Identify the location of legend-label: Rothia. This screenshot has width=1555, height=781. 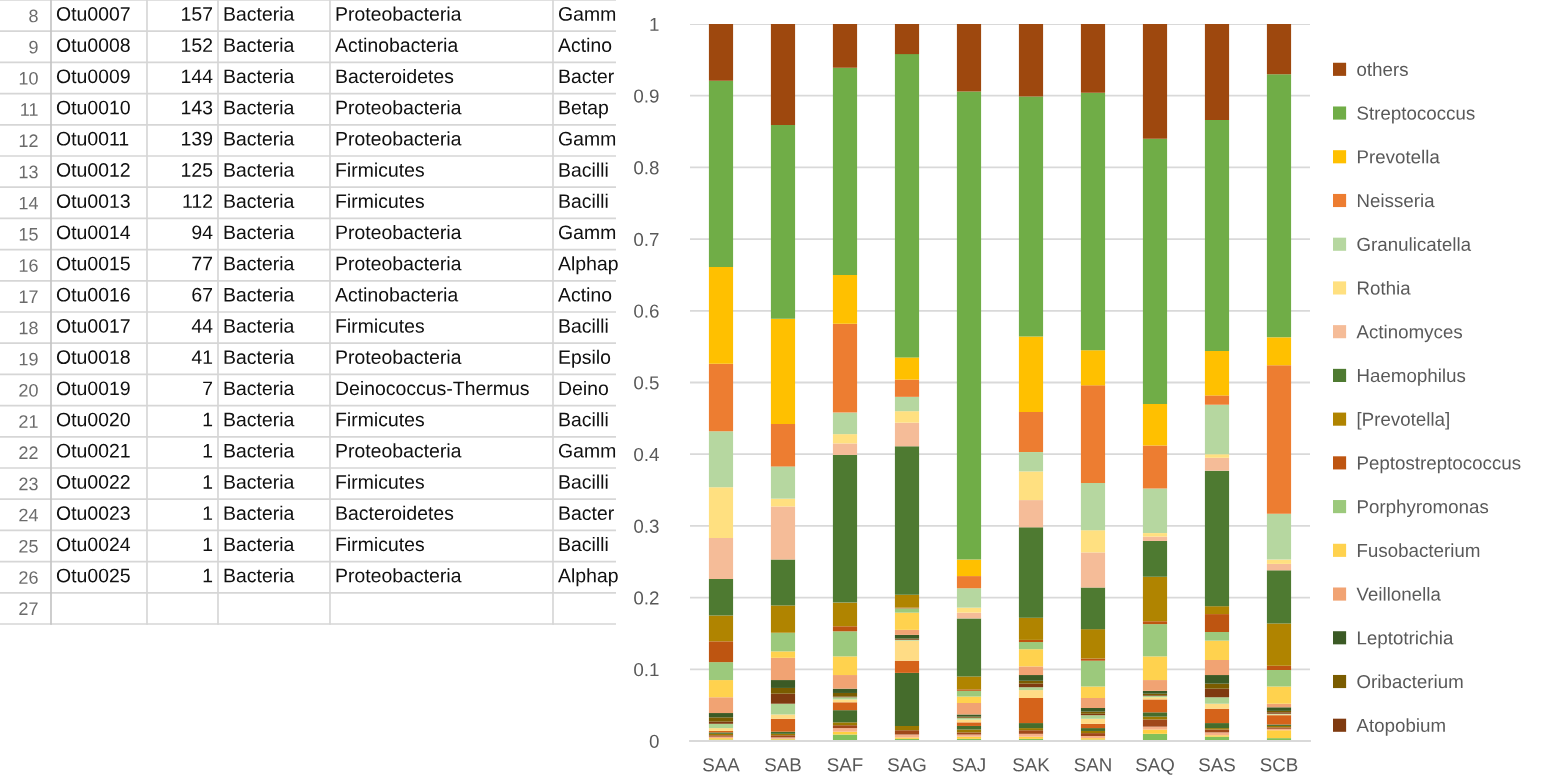
(1384, 287).